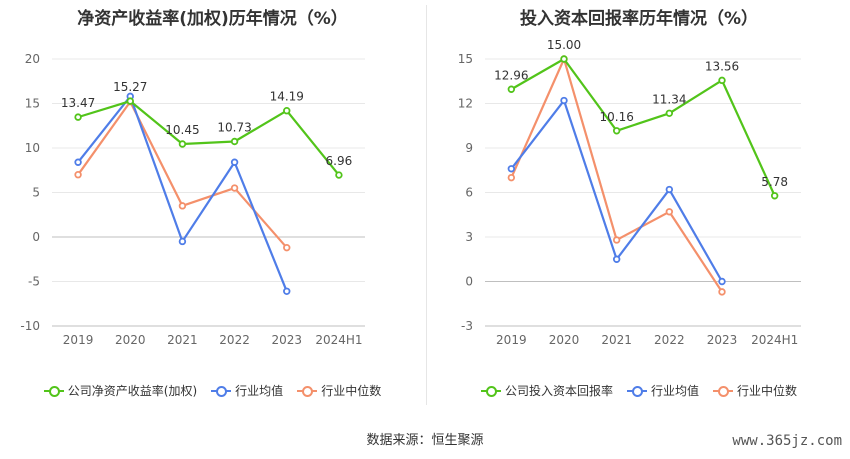  What do you see at coordinates (32, 59) in the screenshot?
I see `y-tick-label: 20` at bounding box center [32, 59].